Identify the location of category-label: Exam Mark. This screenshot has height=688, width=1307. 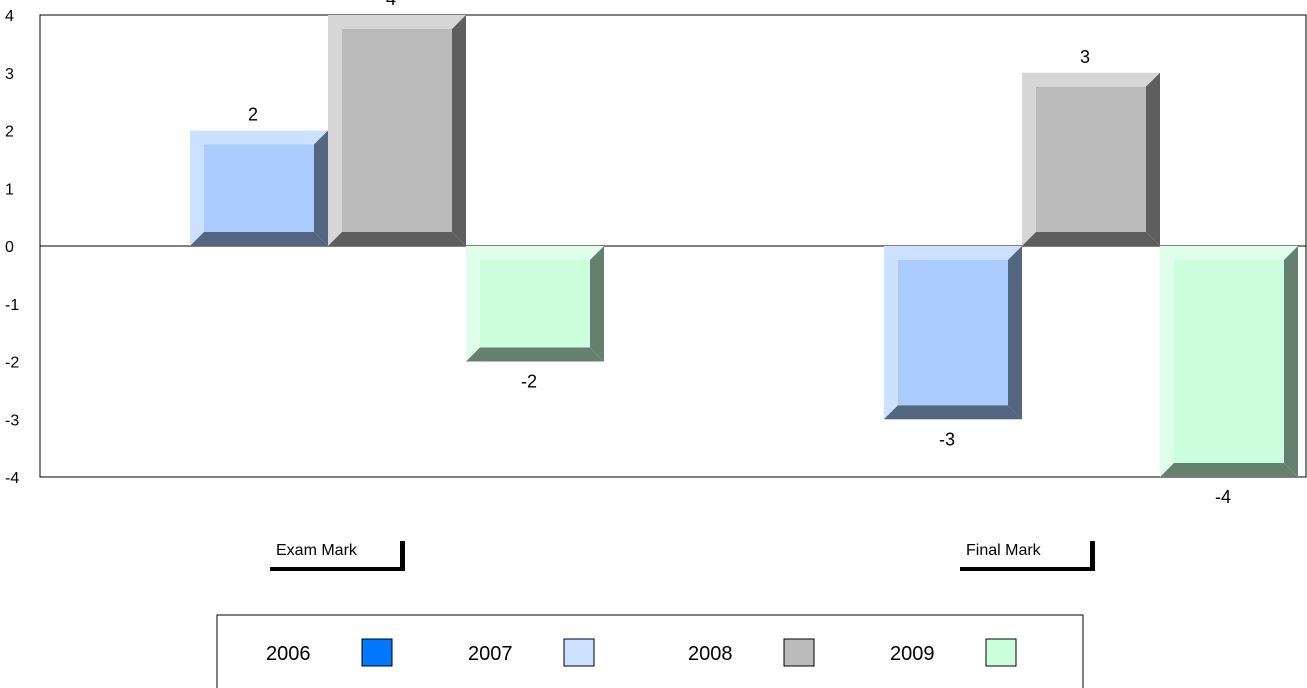
(337, 556).